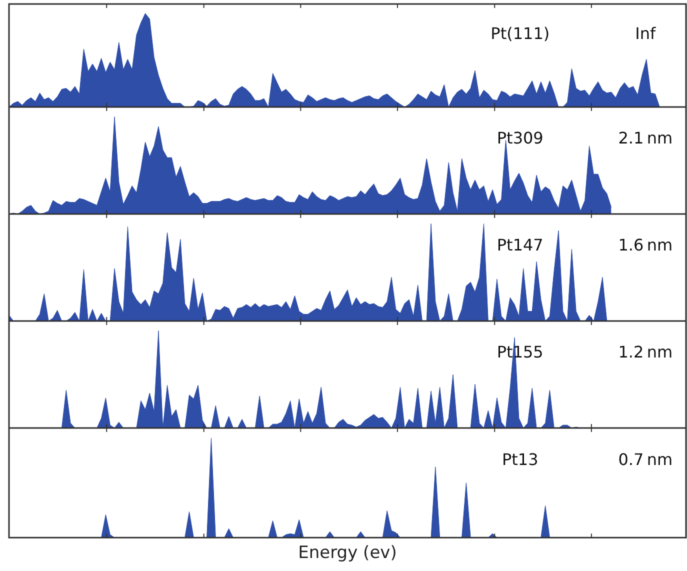 The width and height of the screenshot is (687, 571). Describe the element at coordinates (520, 138) in the screenshot. I see `annotation: Pt309` at that location.